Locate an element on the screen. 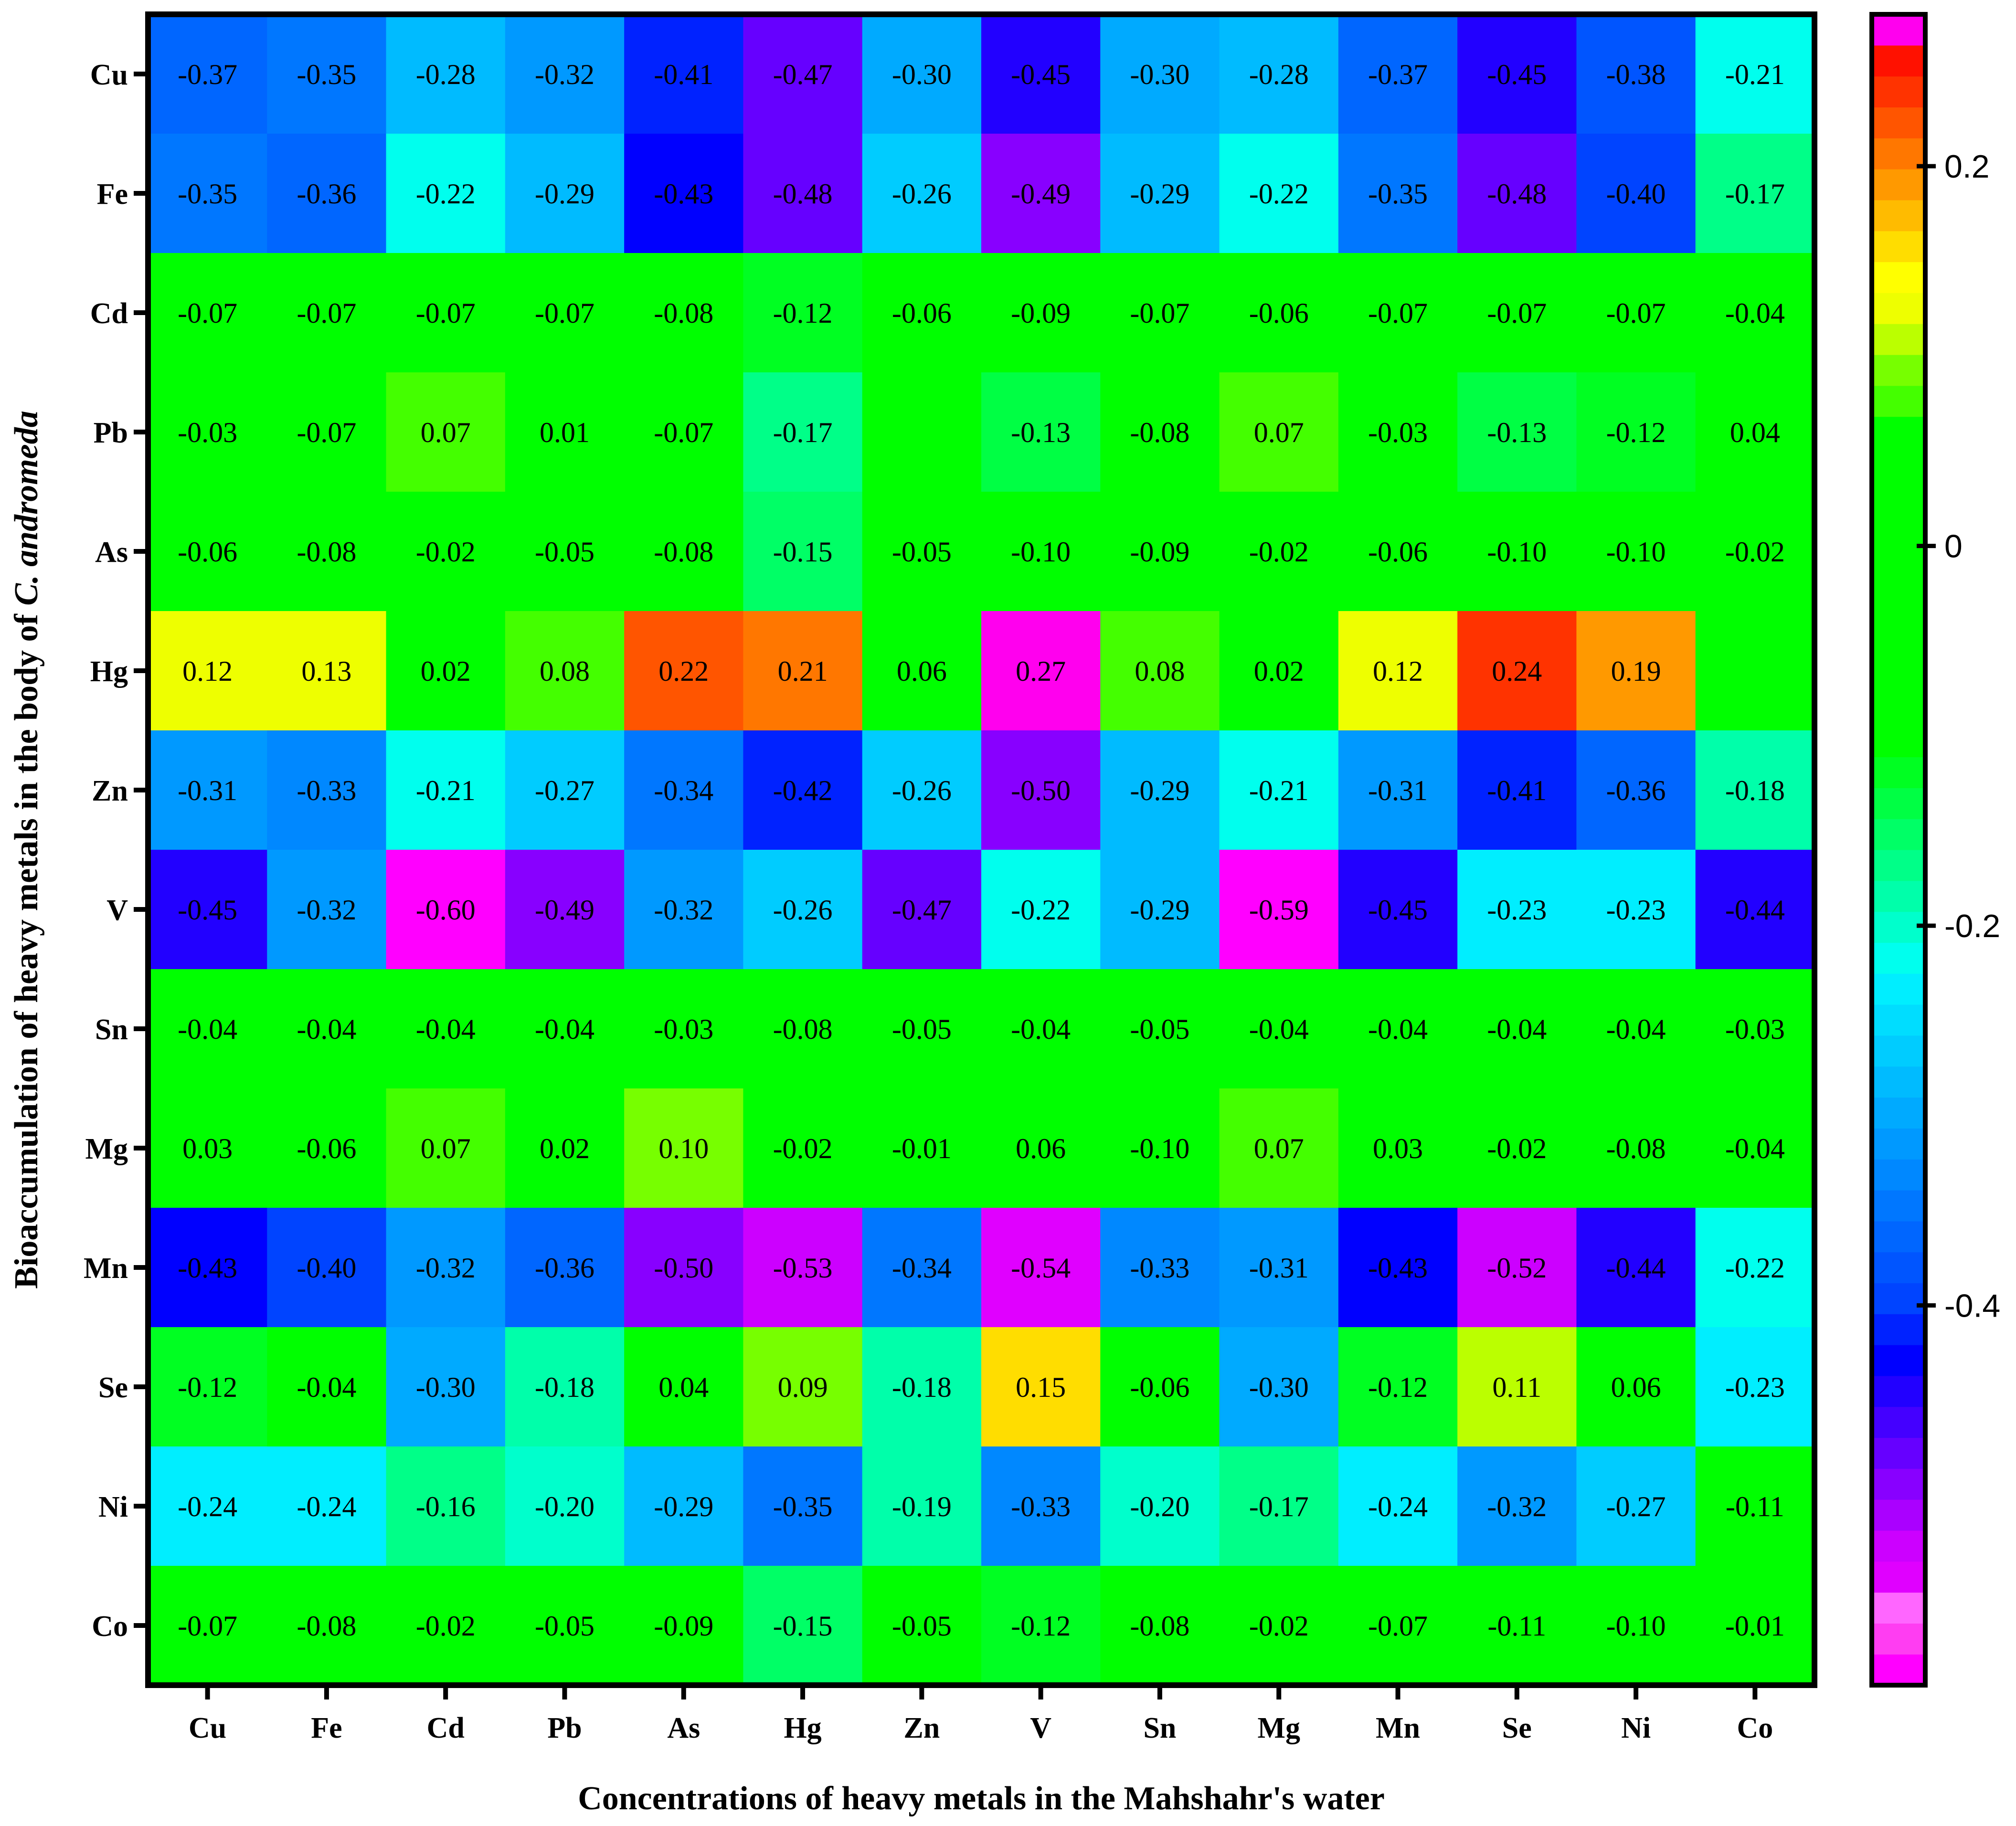 The width and height of the screenshot is (2016, 1826). x-tick-label: Ni is located at coordinates (1636, 1728).